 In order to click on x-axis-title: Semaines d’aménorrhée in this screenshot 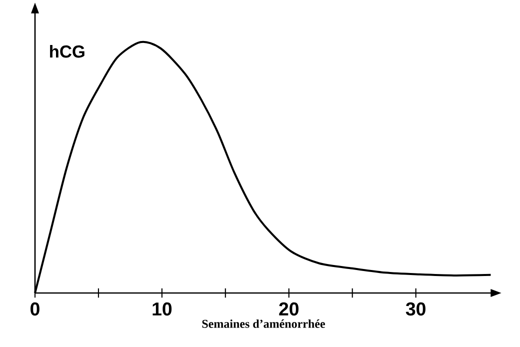, I will do `click(264, 323)`.